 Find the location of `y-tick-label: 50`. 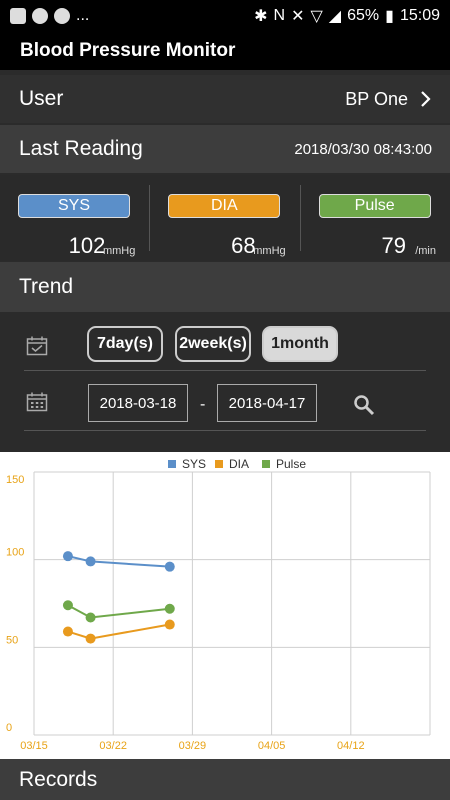

y-tick-label: 50 is located at coordinates (12, 640).